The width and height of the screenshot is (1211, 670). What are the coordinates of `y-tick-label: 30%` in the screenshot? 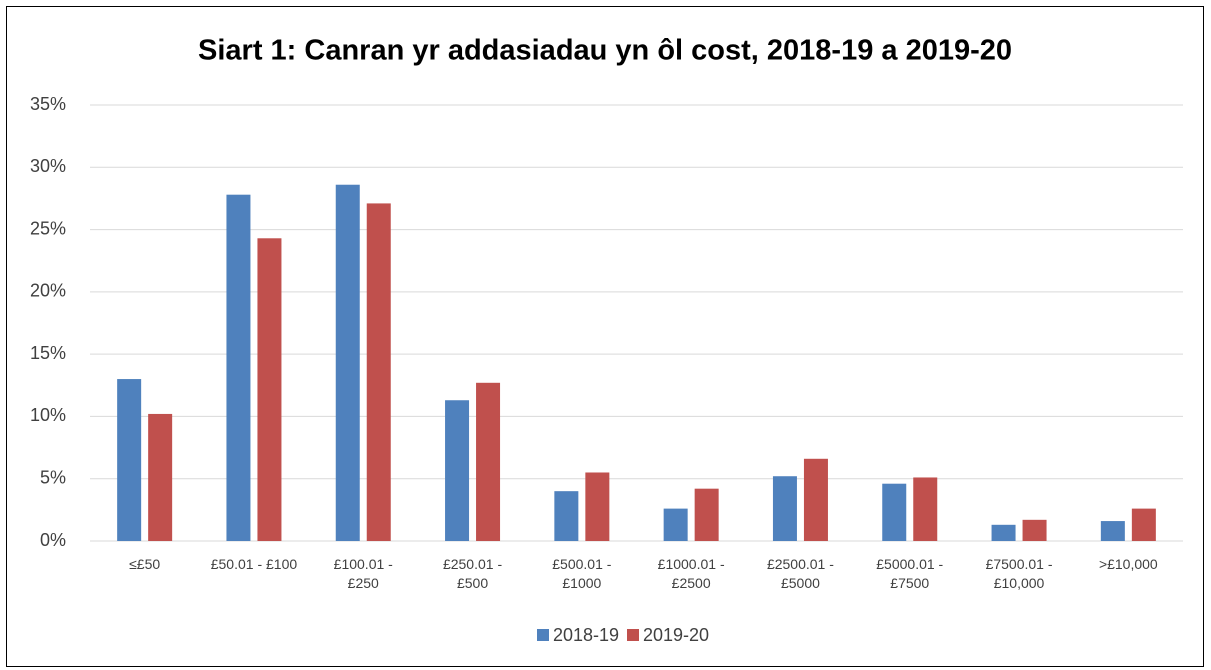 It's located at (48, 166).